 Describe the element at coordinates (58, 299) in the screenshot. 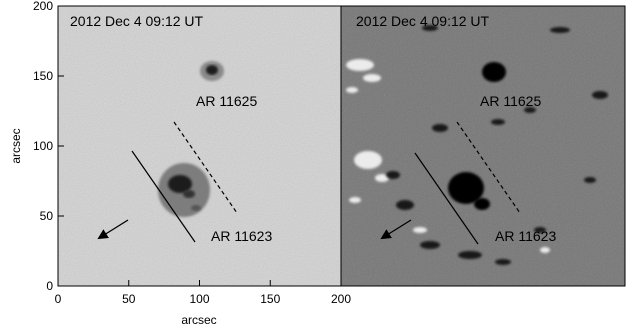

I see `x-tick-label: 0` at that location.